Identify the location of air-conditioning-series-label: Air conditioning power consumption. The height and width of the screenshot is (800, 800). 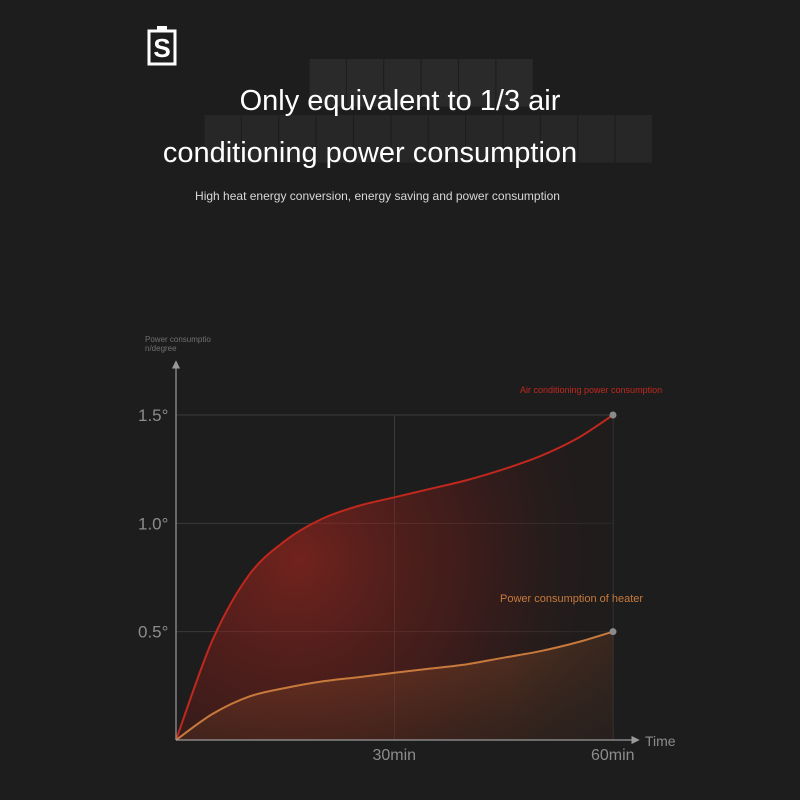
(591, 390).